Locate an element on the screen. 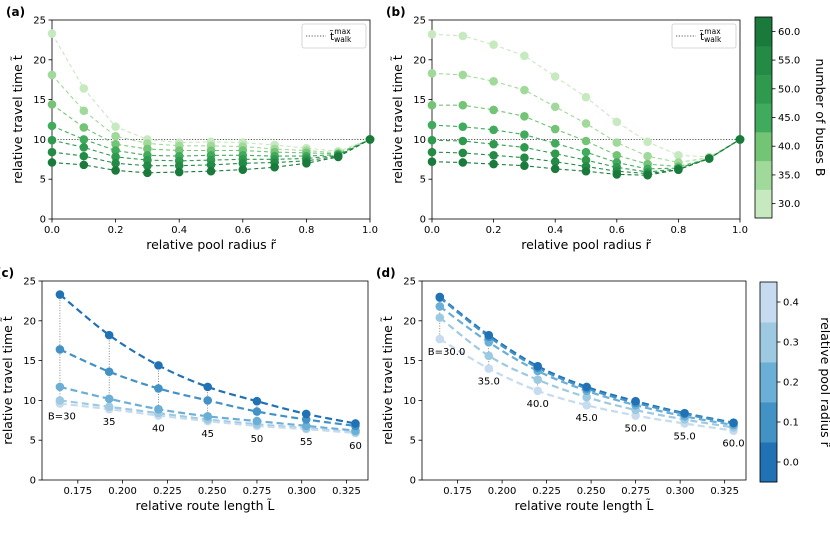 This screenshot has width=830, height=533. panel-label: (a) is located at coordinates (15, 12).